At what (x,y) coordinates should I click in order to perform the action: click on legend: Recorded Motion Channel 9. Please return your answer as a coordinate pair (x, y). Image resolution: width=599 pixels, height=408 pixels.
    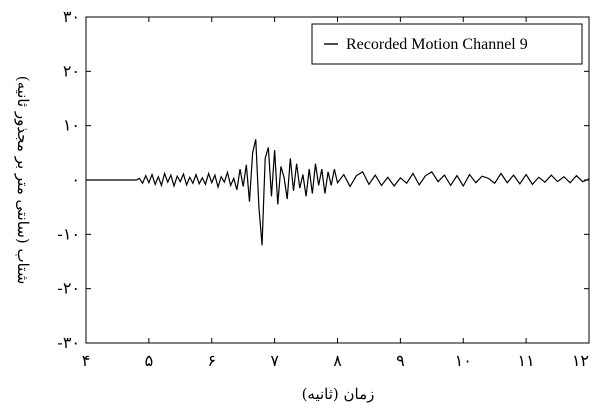
    Looking at the image, I should click on (447, 44).